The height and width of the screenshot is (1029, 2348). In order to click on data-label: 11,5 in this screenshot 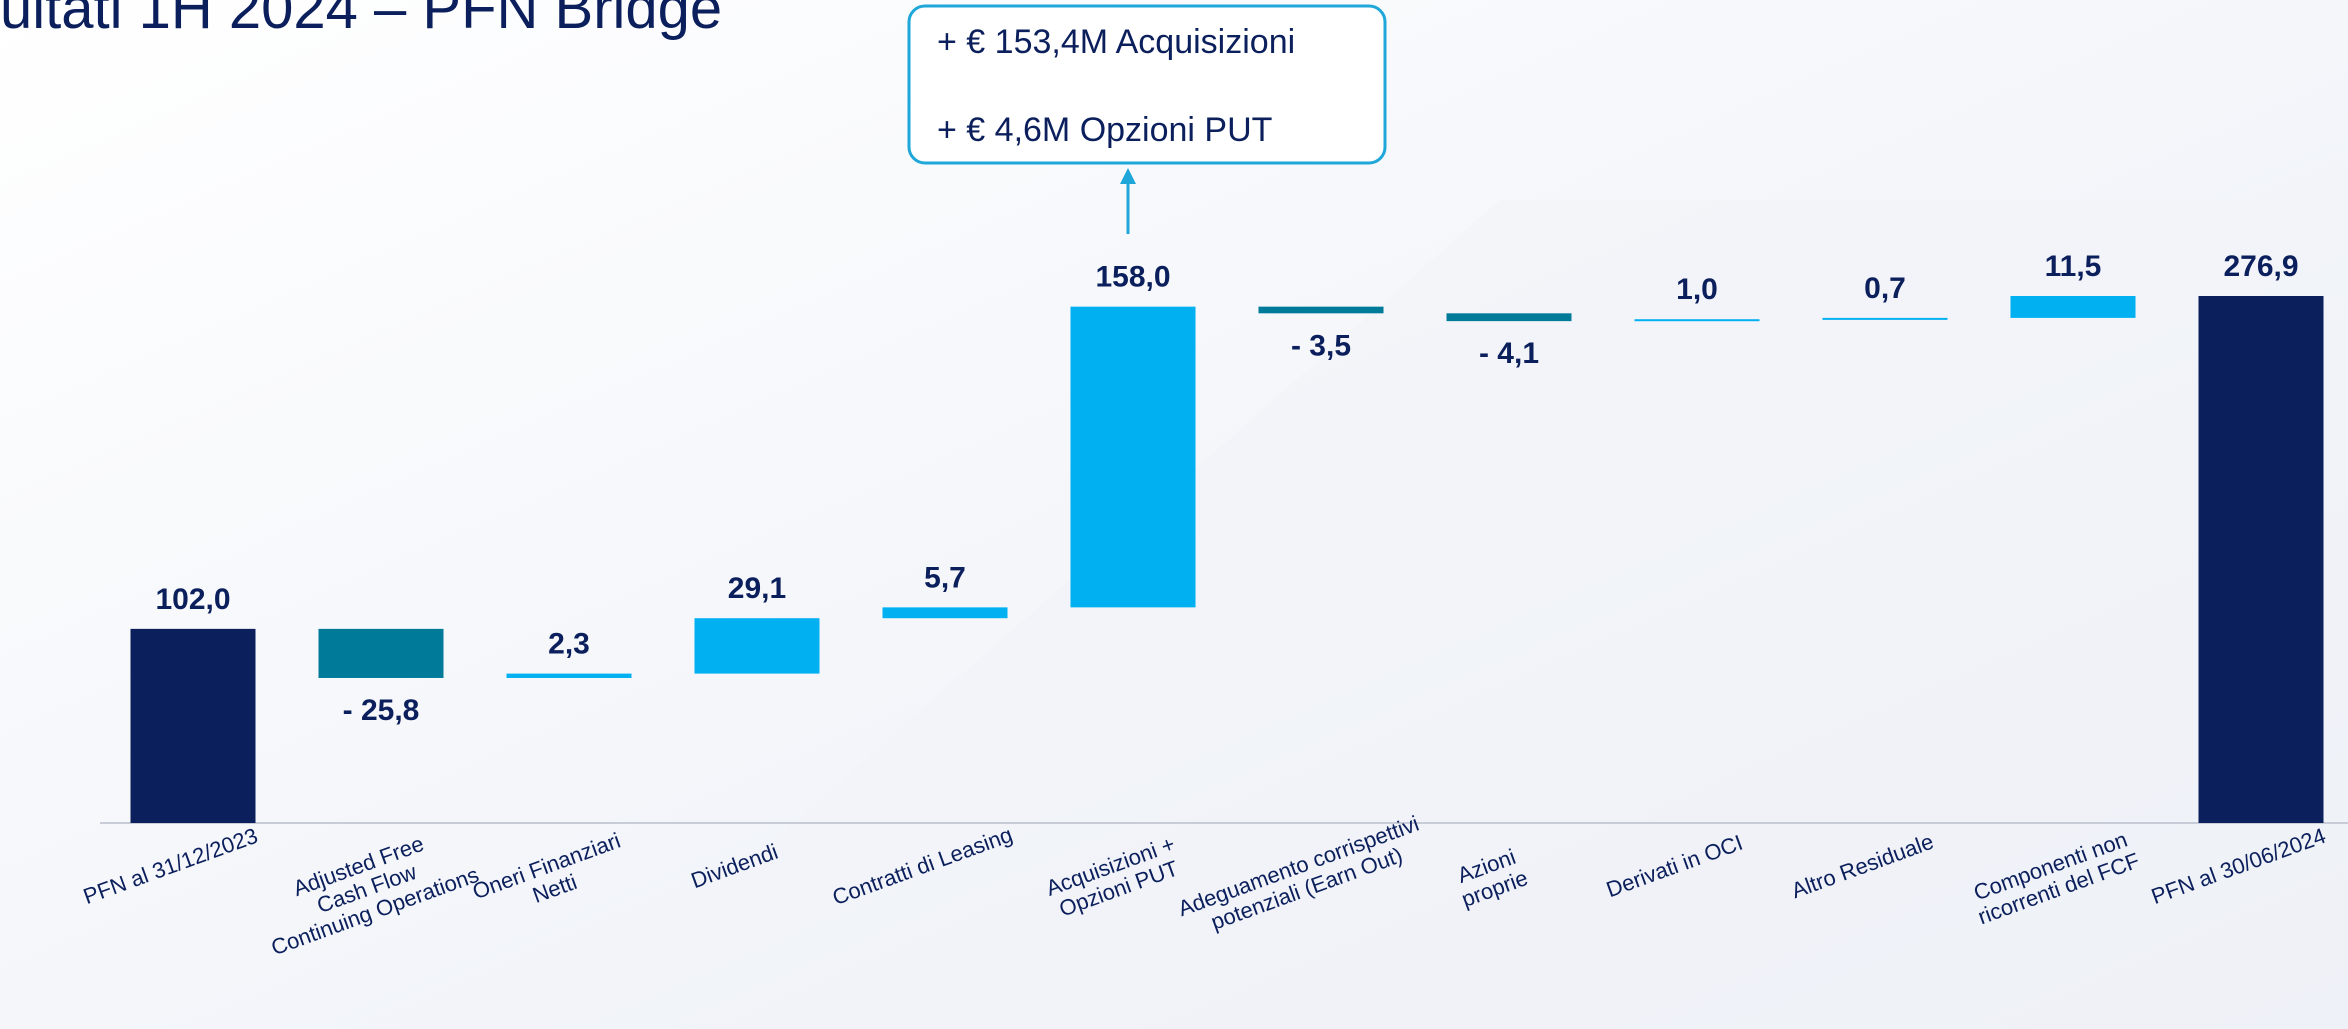, I will do `click(2073, 266)`.